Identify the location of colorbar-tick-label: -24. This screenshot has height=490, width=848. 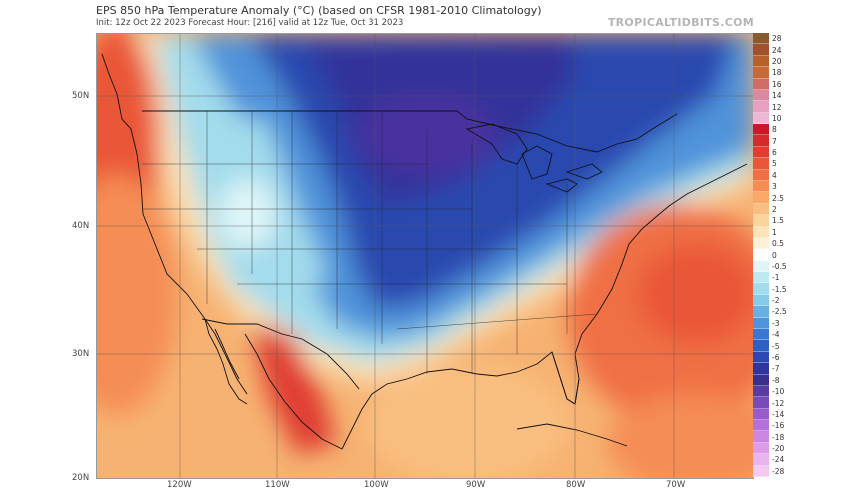
(778, 460).